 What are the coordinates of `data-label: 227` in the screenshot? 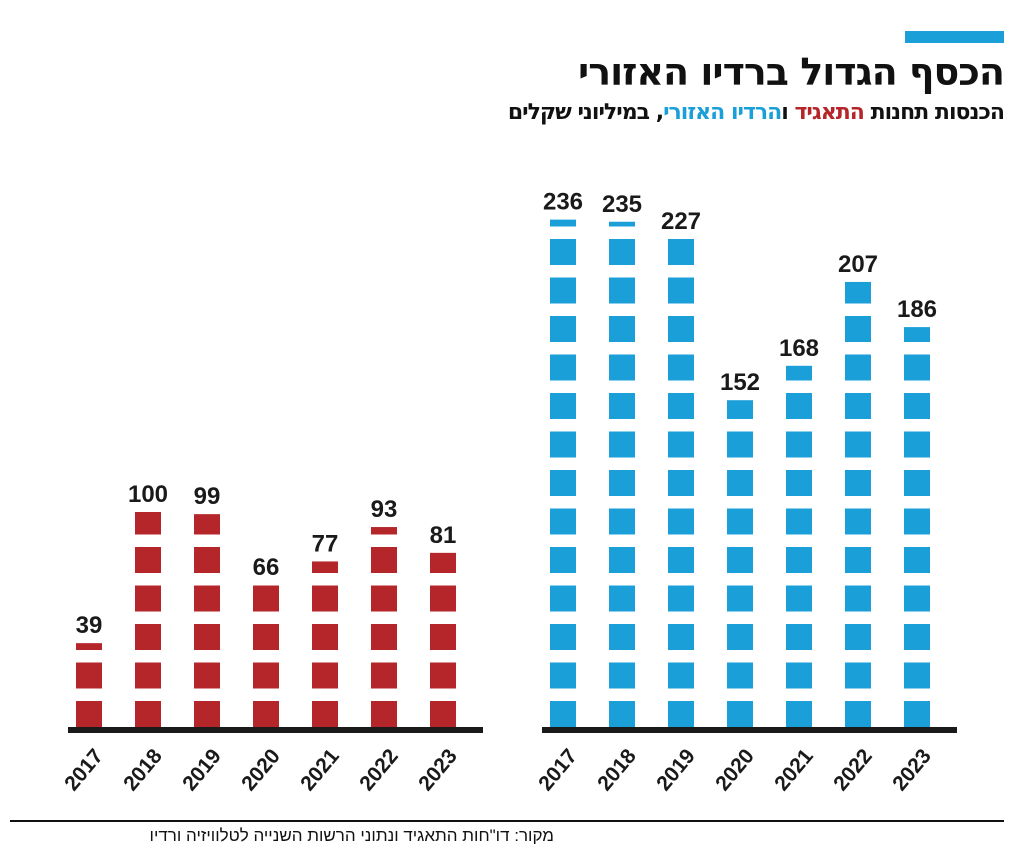 It's located at (681, 221).